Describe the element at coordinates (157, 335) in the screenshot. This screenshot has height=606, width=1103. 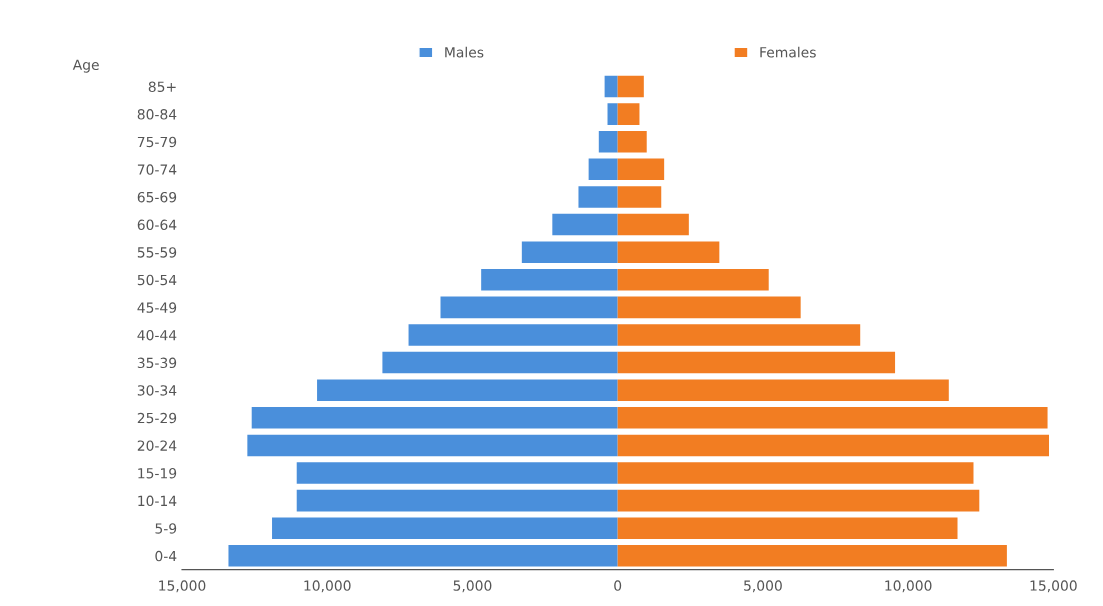
I see `y-tick-label: 40-44` at that location.